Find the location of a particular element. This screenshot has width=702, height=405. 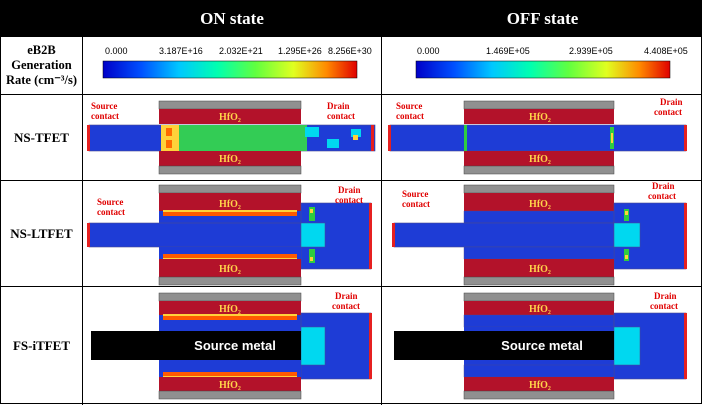

generation-region is located at coordinates (231, 138).